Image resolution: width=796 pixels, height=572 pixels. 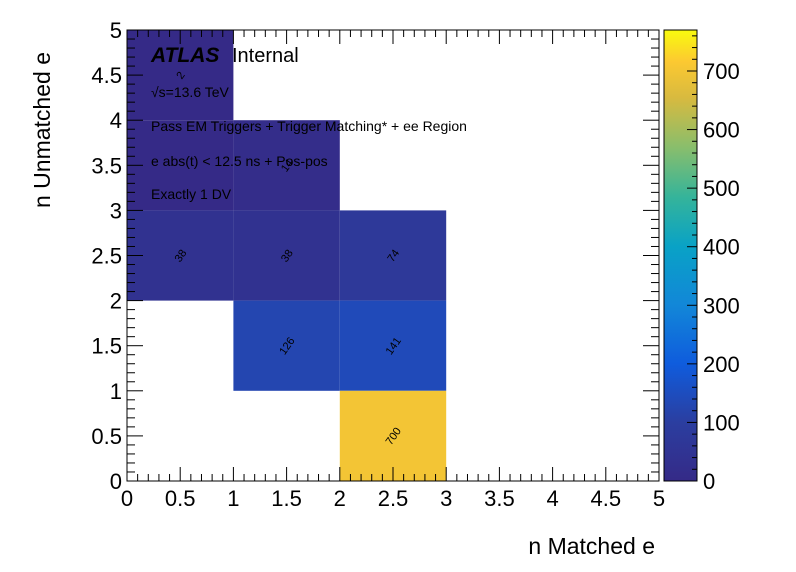 What do you see at coordinates (191, 194) in the screenshot?
I see `selection-line-3: Exactly 1 DV` at bounding box center [191, 194].